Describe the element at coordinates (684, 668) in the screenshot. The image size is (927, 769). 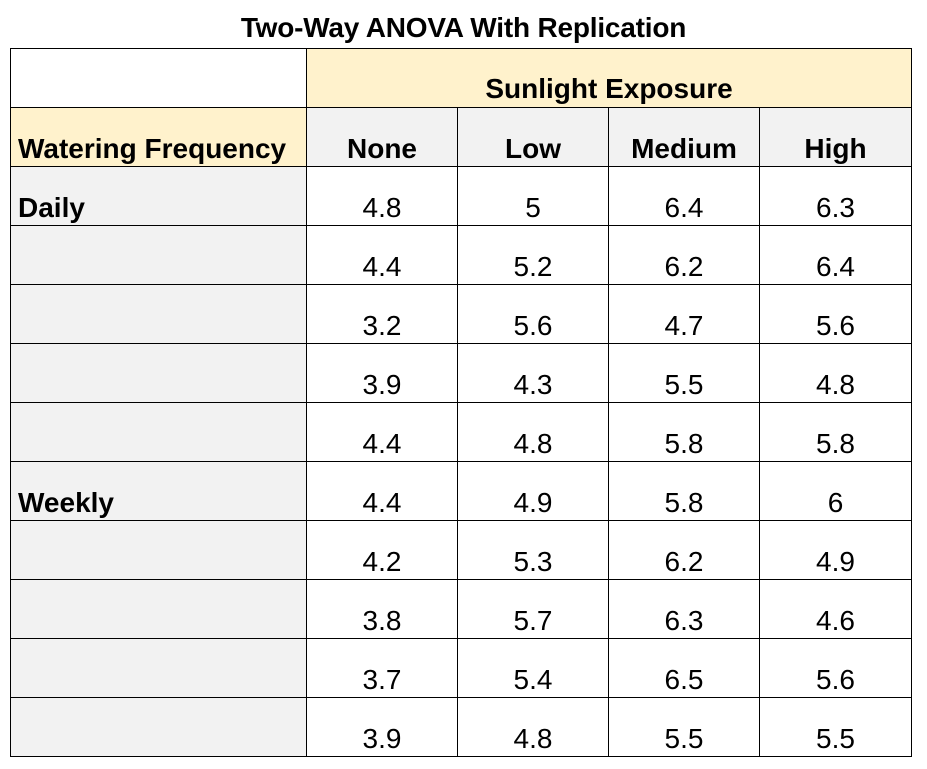
I see `table-cell: 6.5` at that location.